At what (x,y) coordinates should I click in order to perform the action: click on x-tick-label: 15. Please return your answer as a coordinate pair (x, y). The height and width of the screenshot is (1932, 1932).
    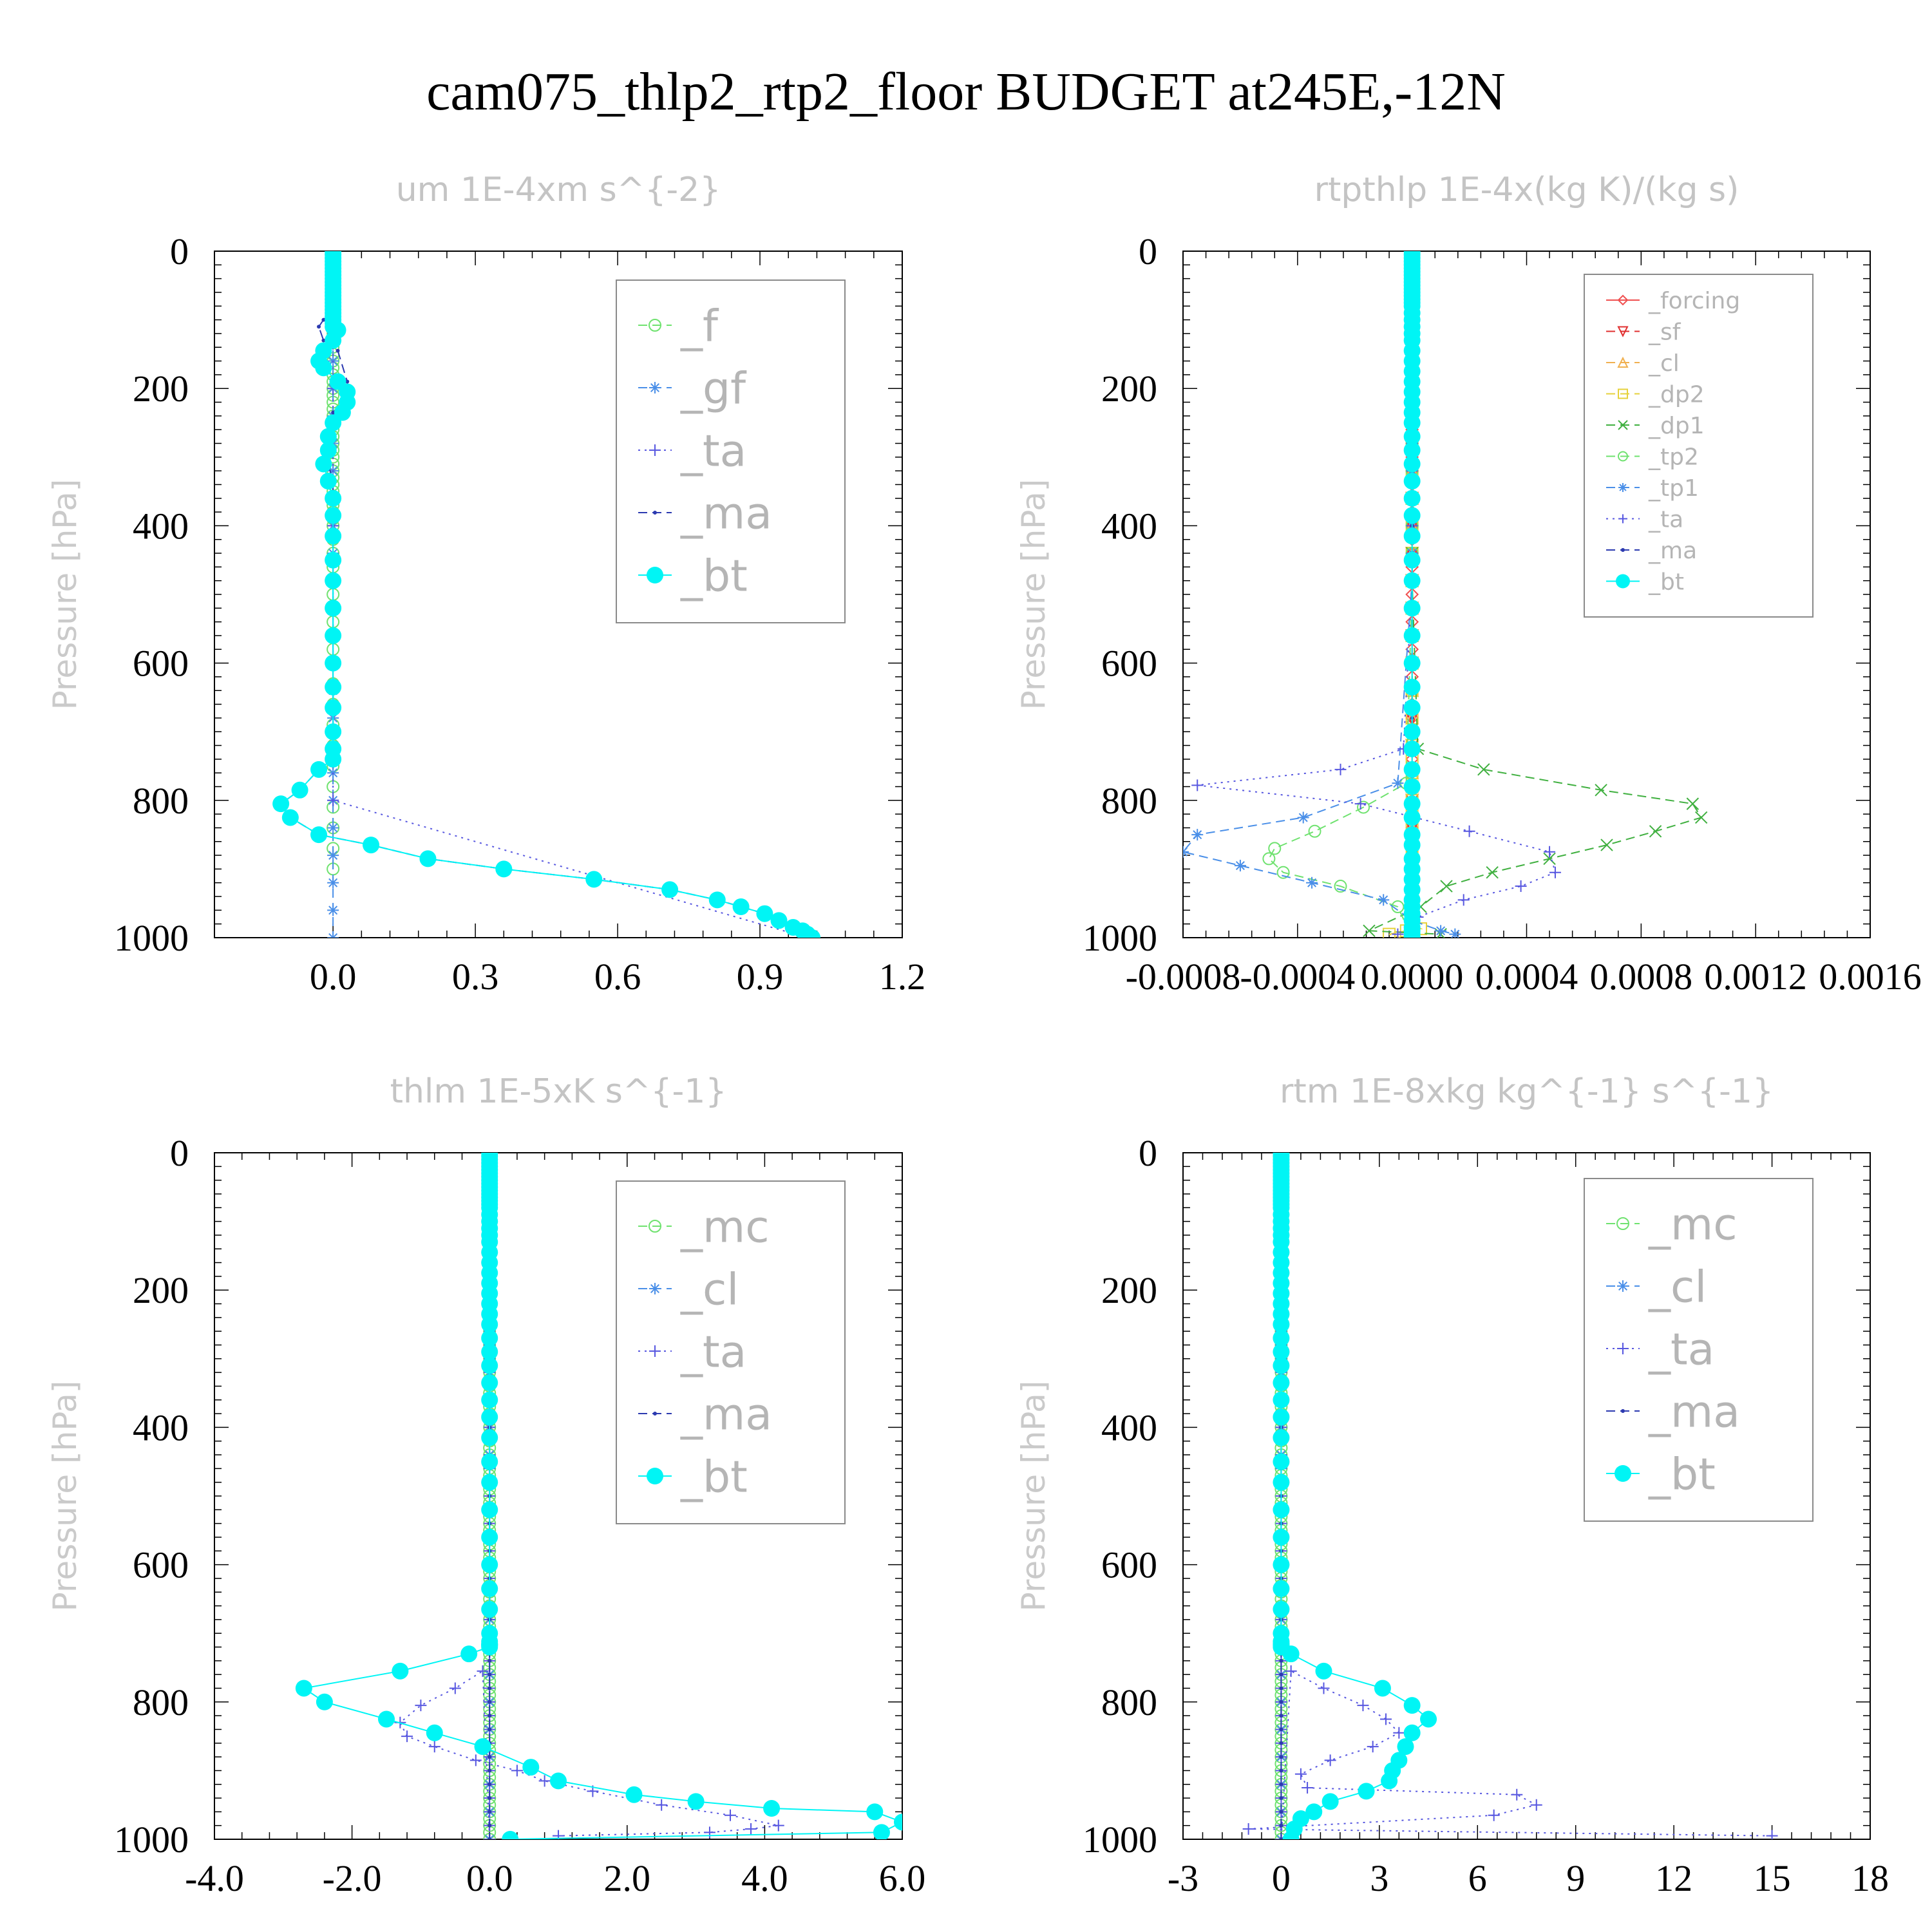
    Looking at the image, I should click on (1772, 1878).